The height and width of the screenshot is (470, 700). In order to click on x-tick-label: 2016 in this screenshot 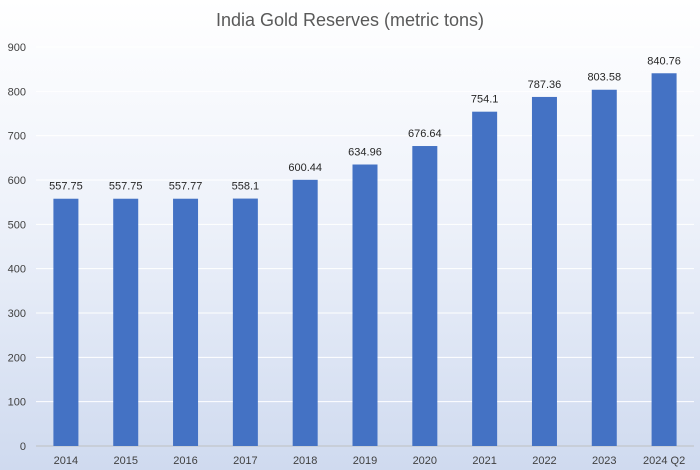, I will do `click(185, 461)`.